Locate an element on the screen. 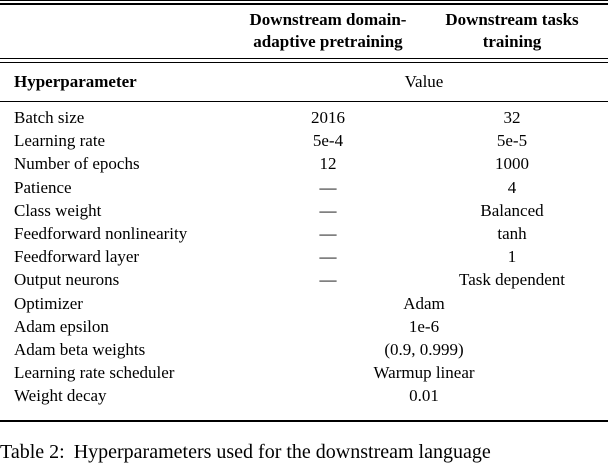 This screenshot has height=464, width=608. table-row: Batch size 2016 32 is located at coordinates (304, 117).